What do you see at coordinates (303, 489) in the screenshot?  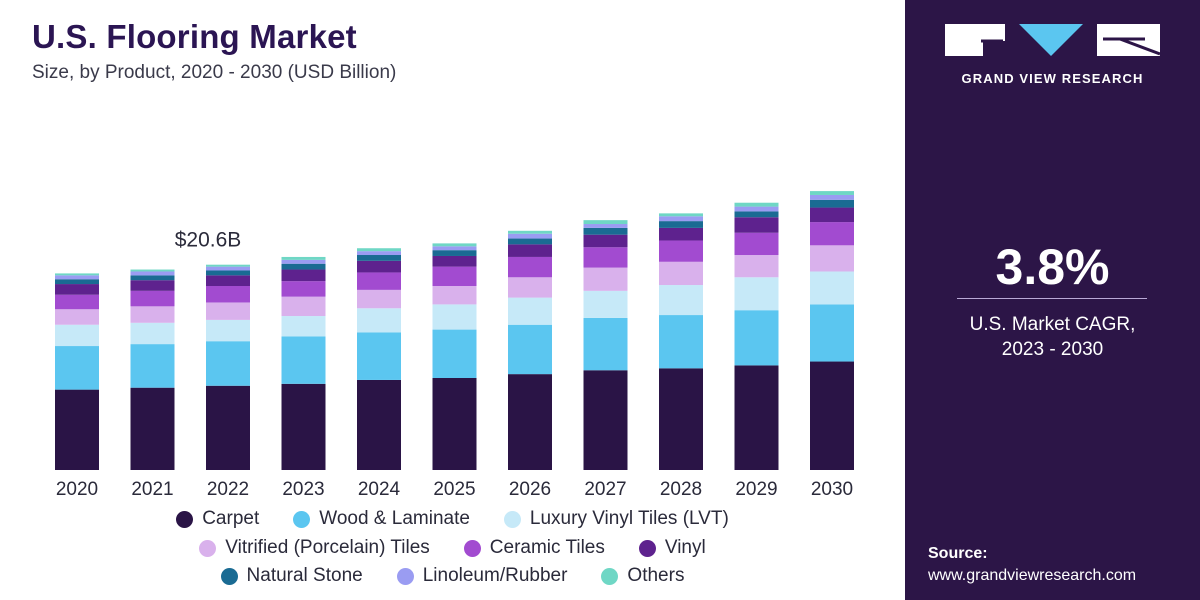 I see `x-tick-label-2023: 2023` at bounding box center [303, 489].